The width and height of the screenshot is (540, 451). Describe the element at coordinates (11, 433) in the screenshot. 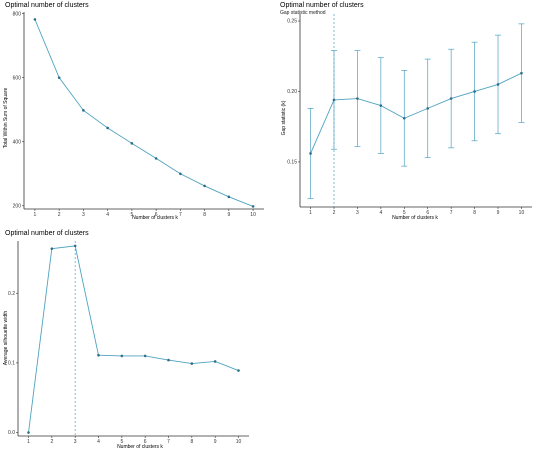

I see `y-tick-label: 0.0` at that location.